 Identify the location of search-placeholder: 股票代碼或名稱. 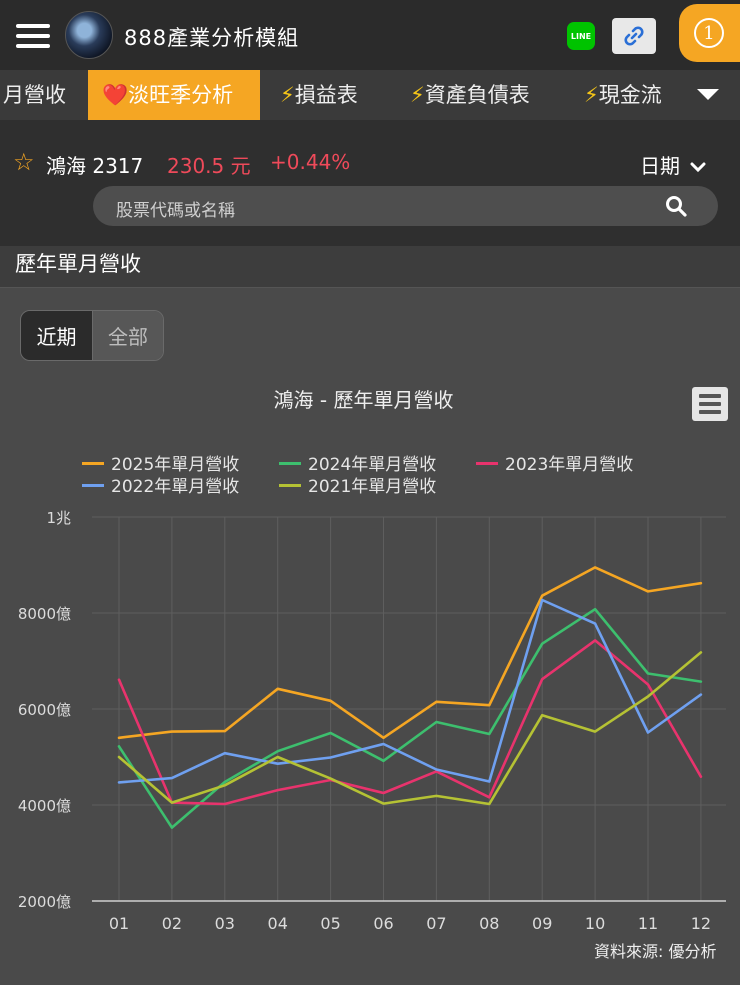
(175, 211).